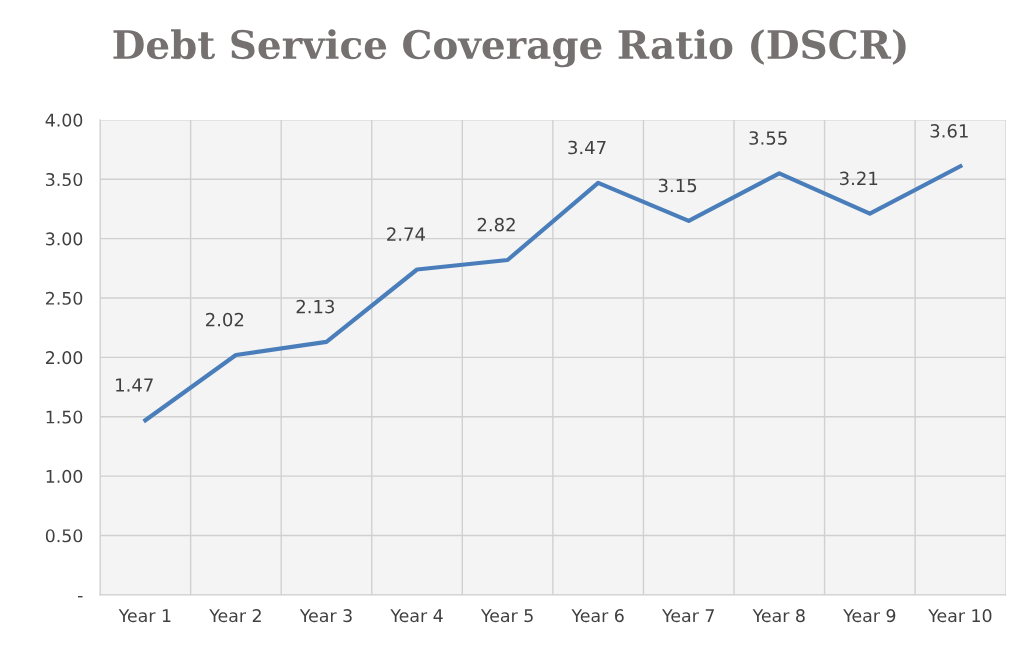 This screenshot has width=1021, height=648. What do you see at coordinates (688, 616) in the screenshot?
I see `x-tick-label: Year 7` at bounding box center [688, 616].